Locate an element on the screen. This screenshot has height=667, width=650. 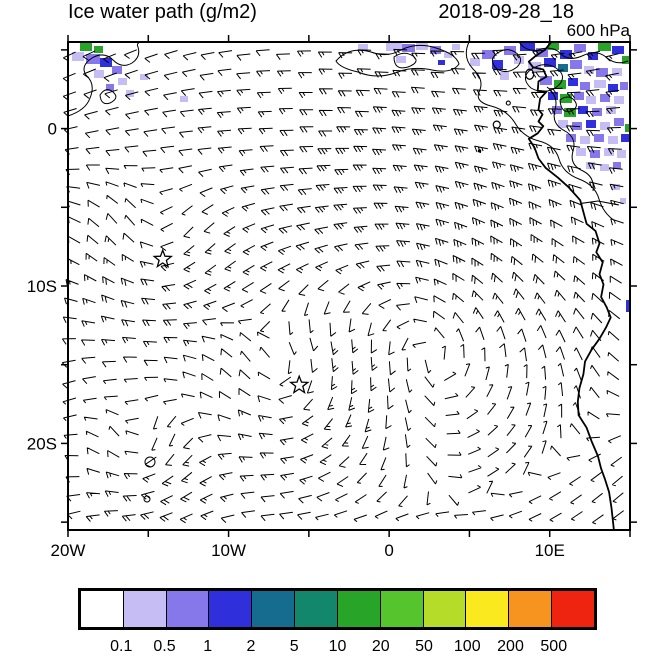
colorbar-tick-label: 20 is located at coordinates (380, 646).